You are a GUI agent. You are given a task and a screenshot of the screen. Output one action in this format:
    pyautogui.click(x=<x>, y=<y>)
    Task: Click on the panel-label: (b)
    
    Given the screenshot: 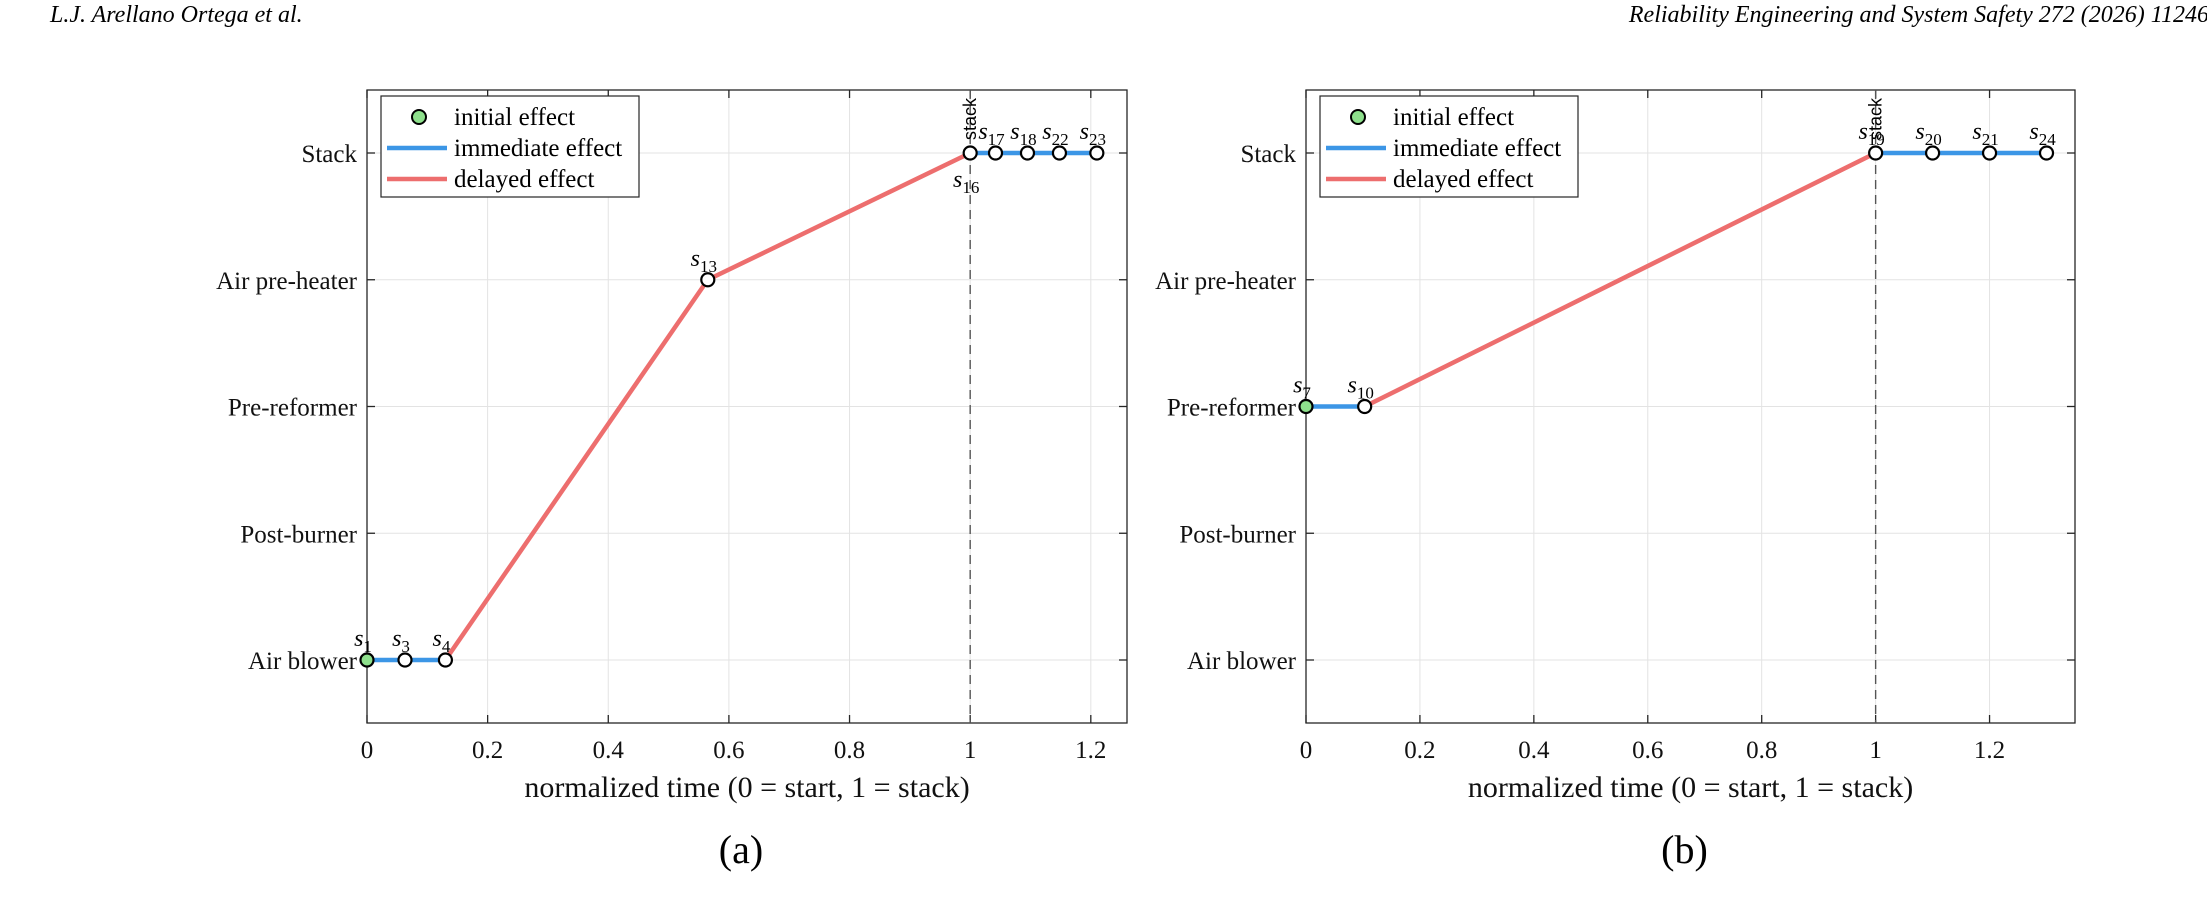 What is the action you would take?
    pyautogui.click(x=1684, y=849)
    